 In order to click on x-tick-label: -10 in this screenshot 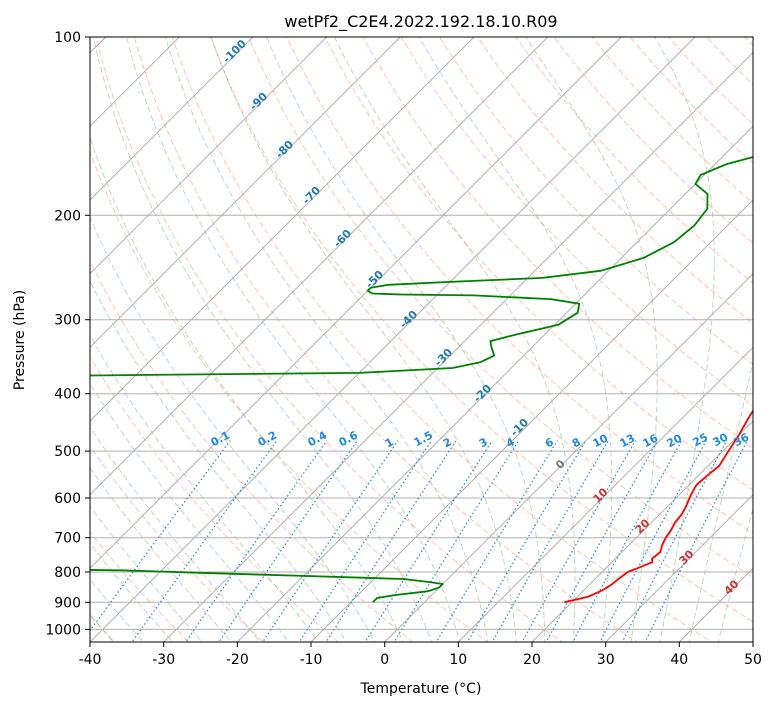, I will do `click(311, 660)`.